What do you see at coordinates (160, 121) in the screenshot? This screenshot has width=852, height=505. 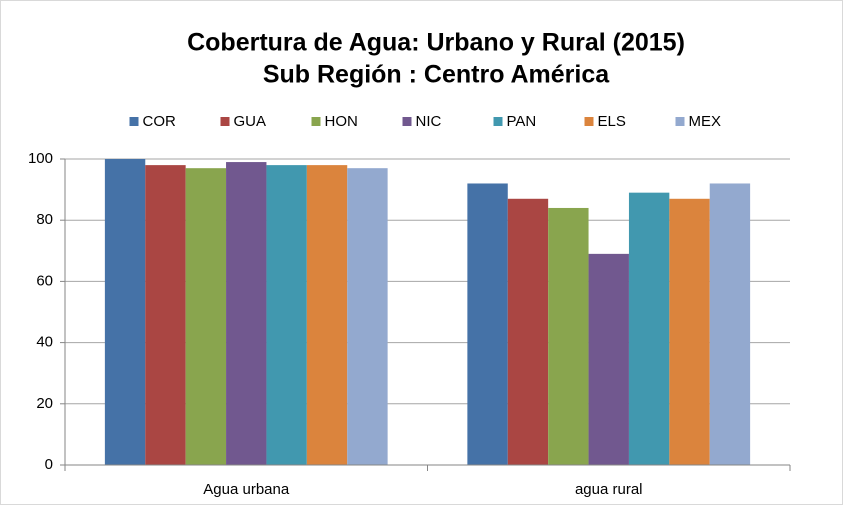 I see `legend-label: COR` at bounding box center [160, 121].